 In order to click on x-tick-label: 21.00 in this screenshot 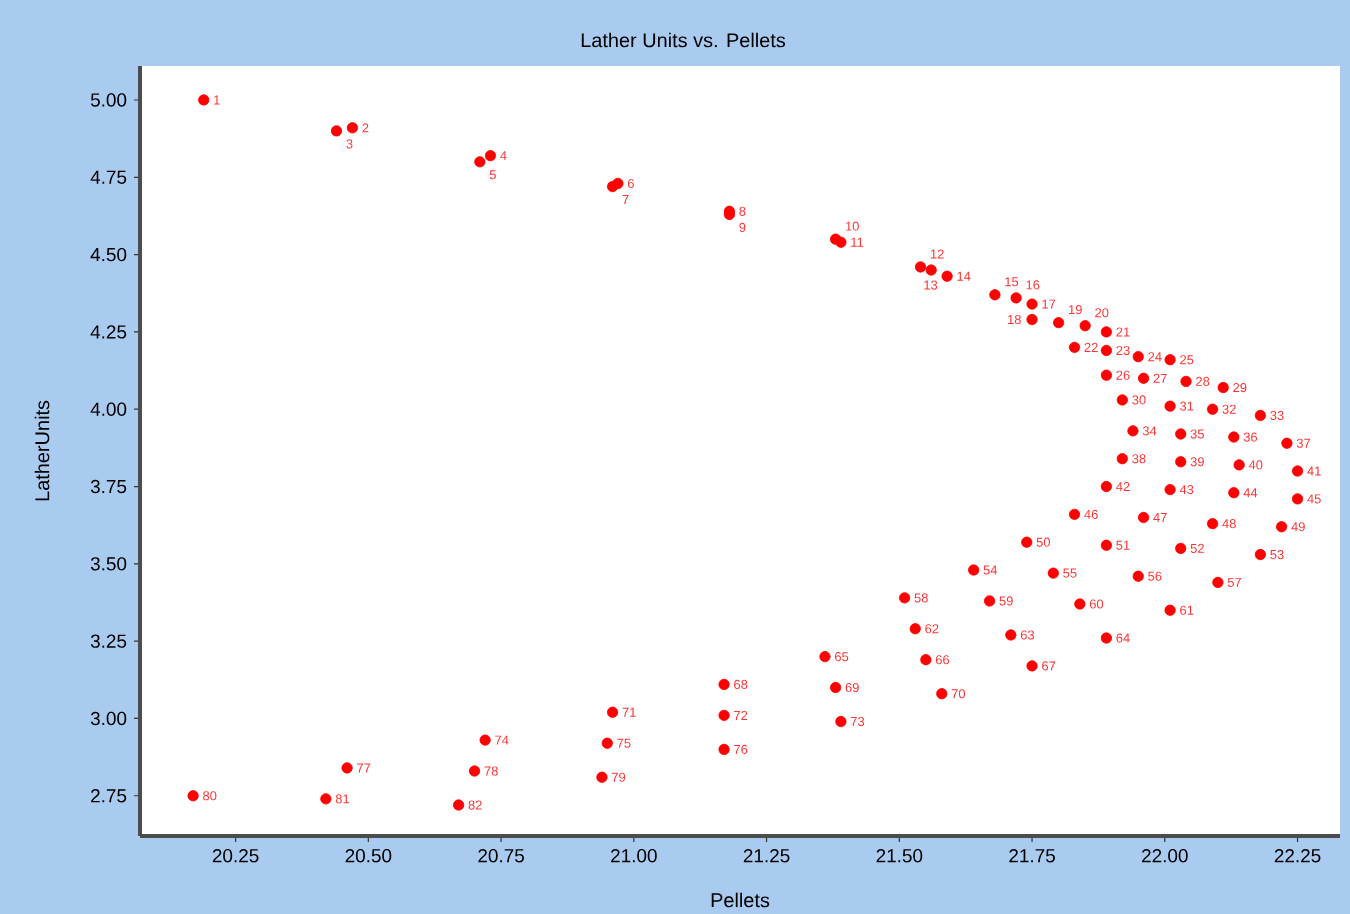, I will do `click(634, 856)`.